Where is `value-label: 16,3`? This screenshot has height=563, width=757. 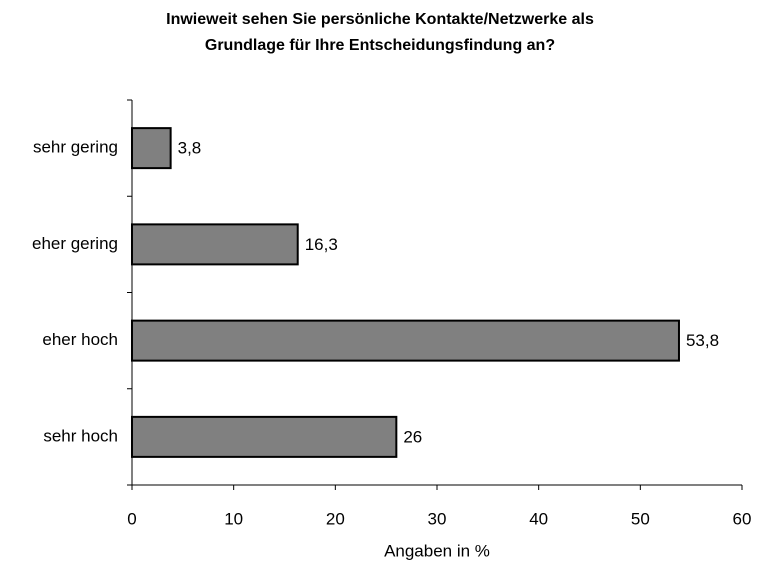 value-label: 16,3 is located at coordinates (321, 244).